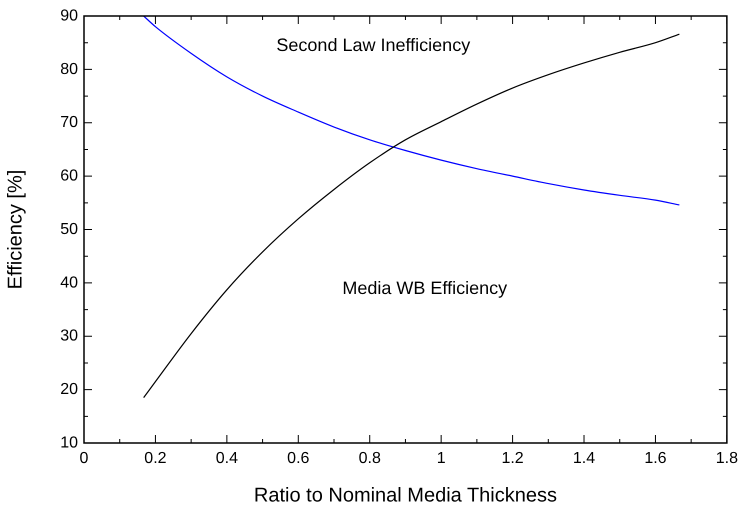  Describe the element at coordinates (425, 288) in the screenshot. I see `annotation: Media WB Efficiency` at that location.